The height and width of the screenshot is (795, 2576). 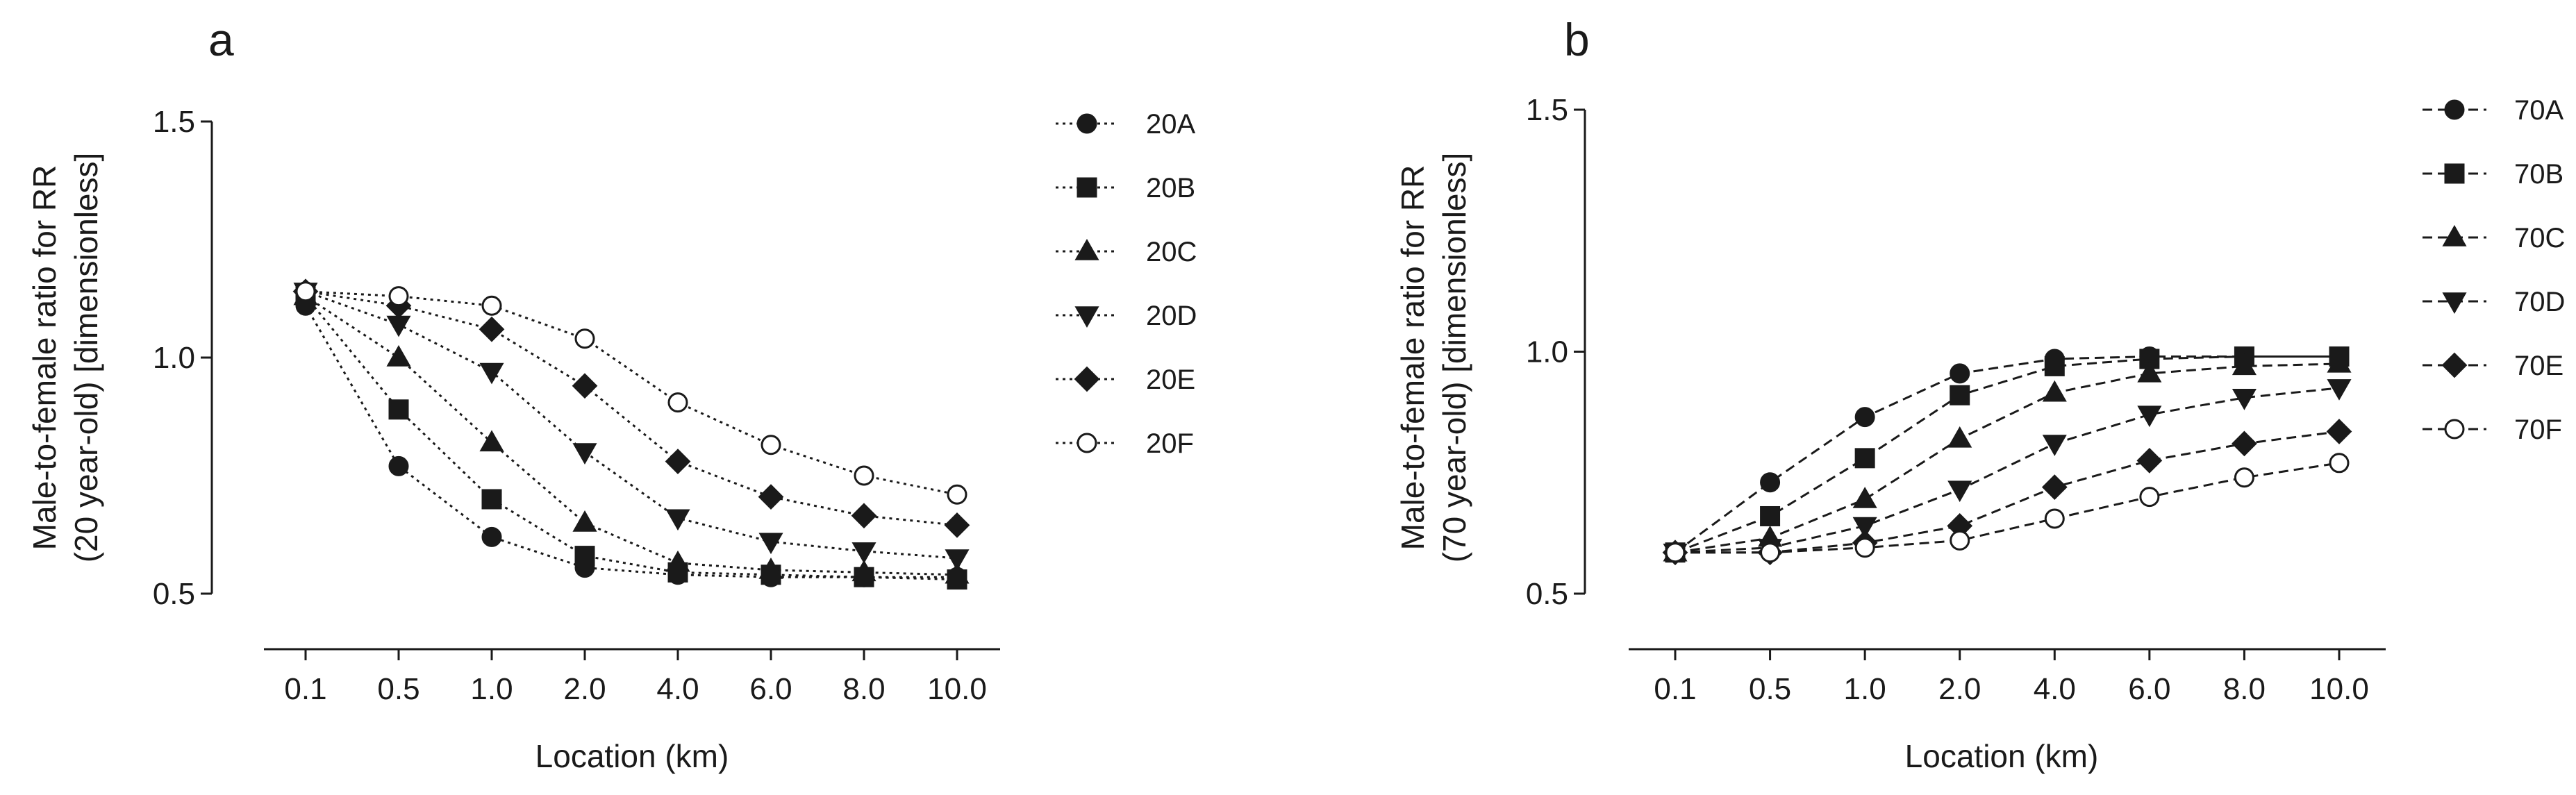 What do you see at coordinates (2494, 302) in the screenshot?
I see `legend-item-70d: 70D` at bounding box center [2494, 302].